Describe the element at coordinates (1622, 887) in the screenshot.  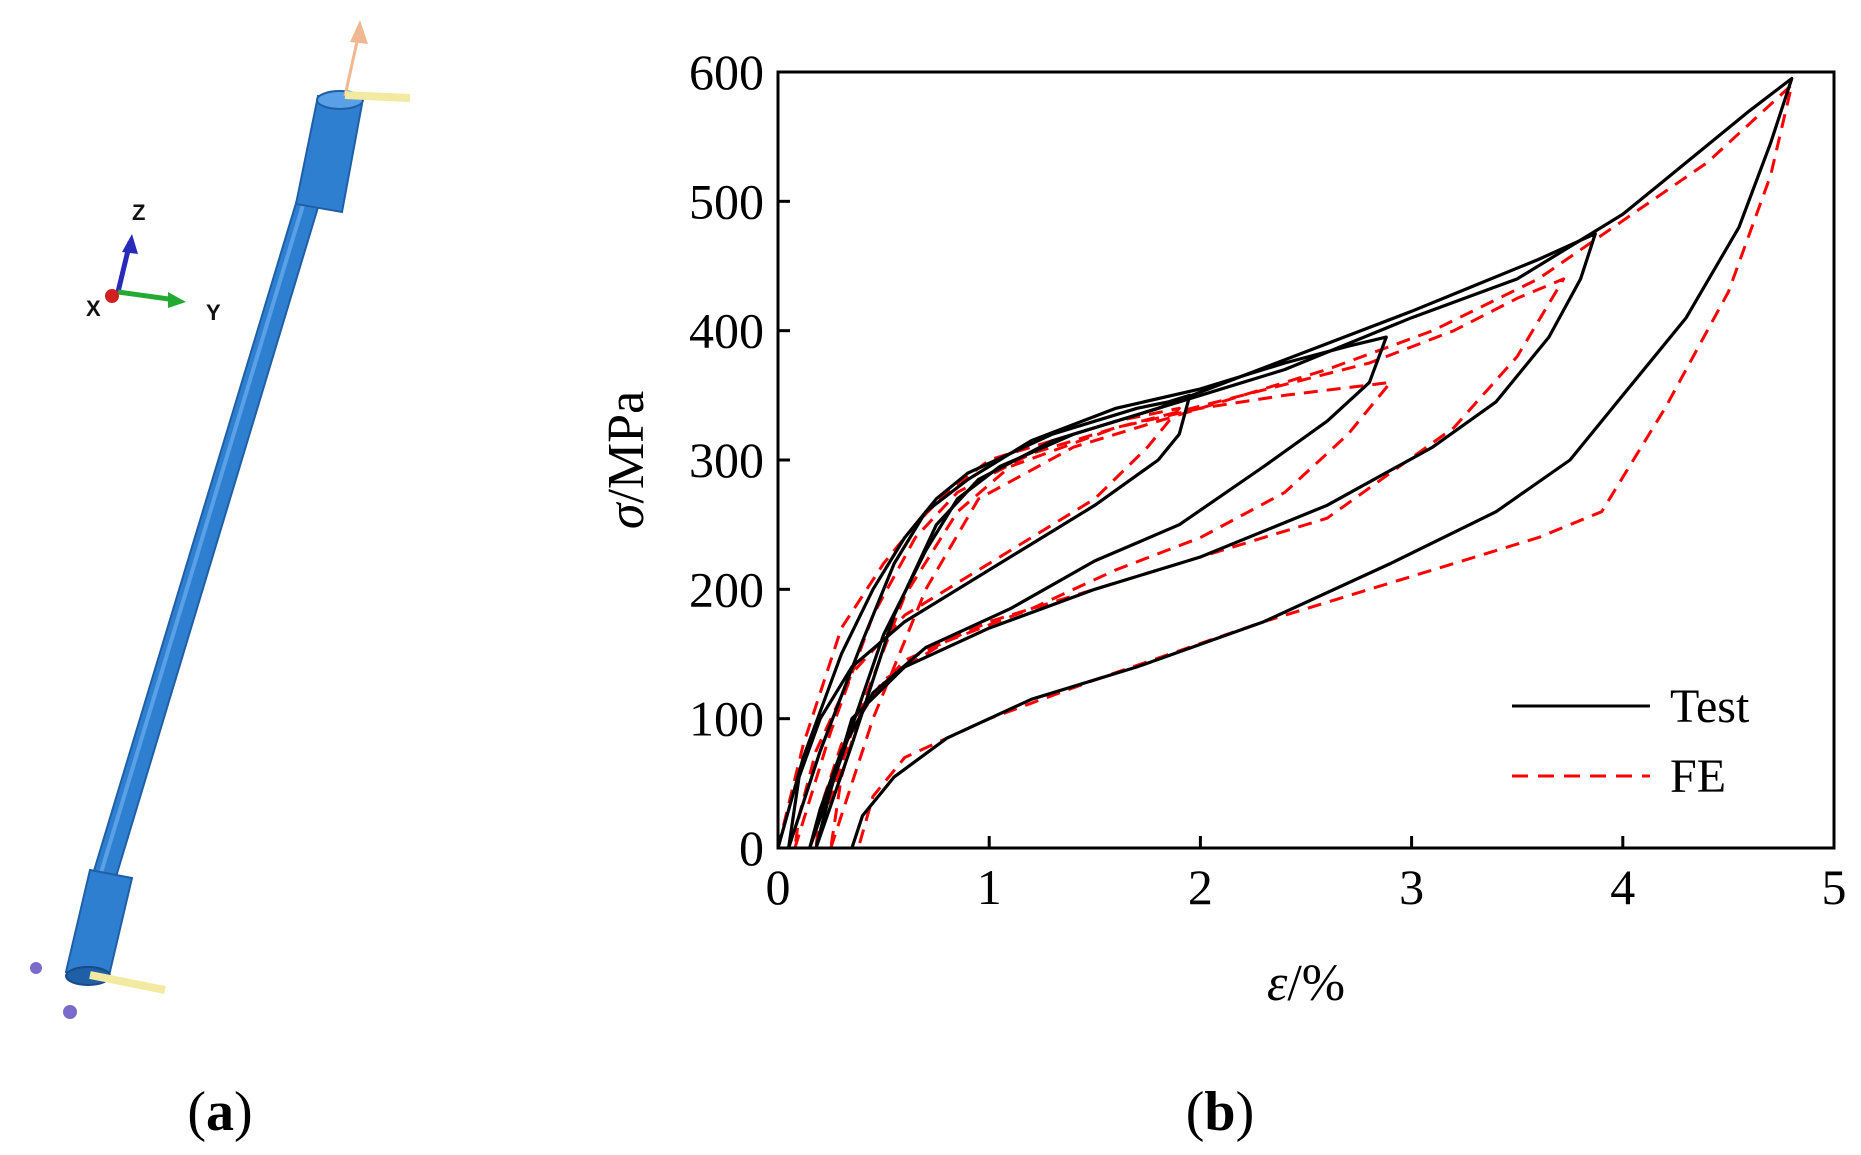
I see `x-tick-label: 4` at that location.